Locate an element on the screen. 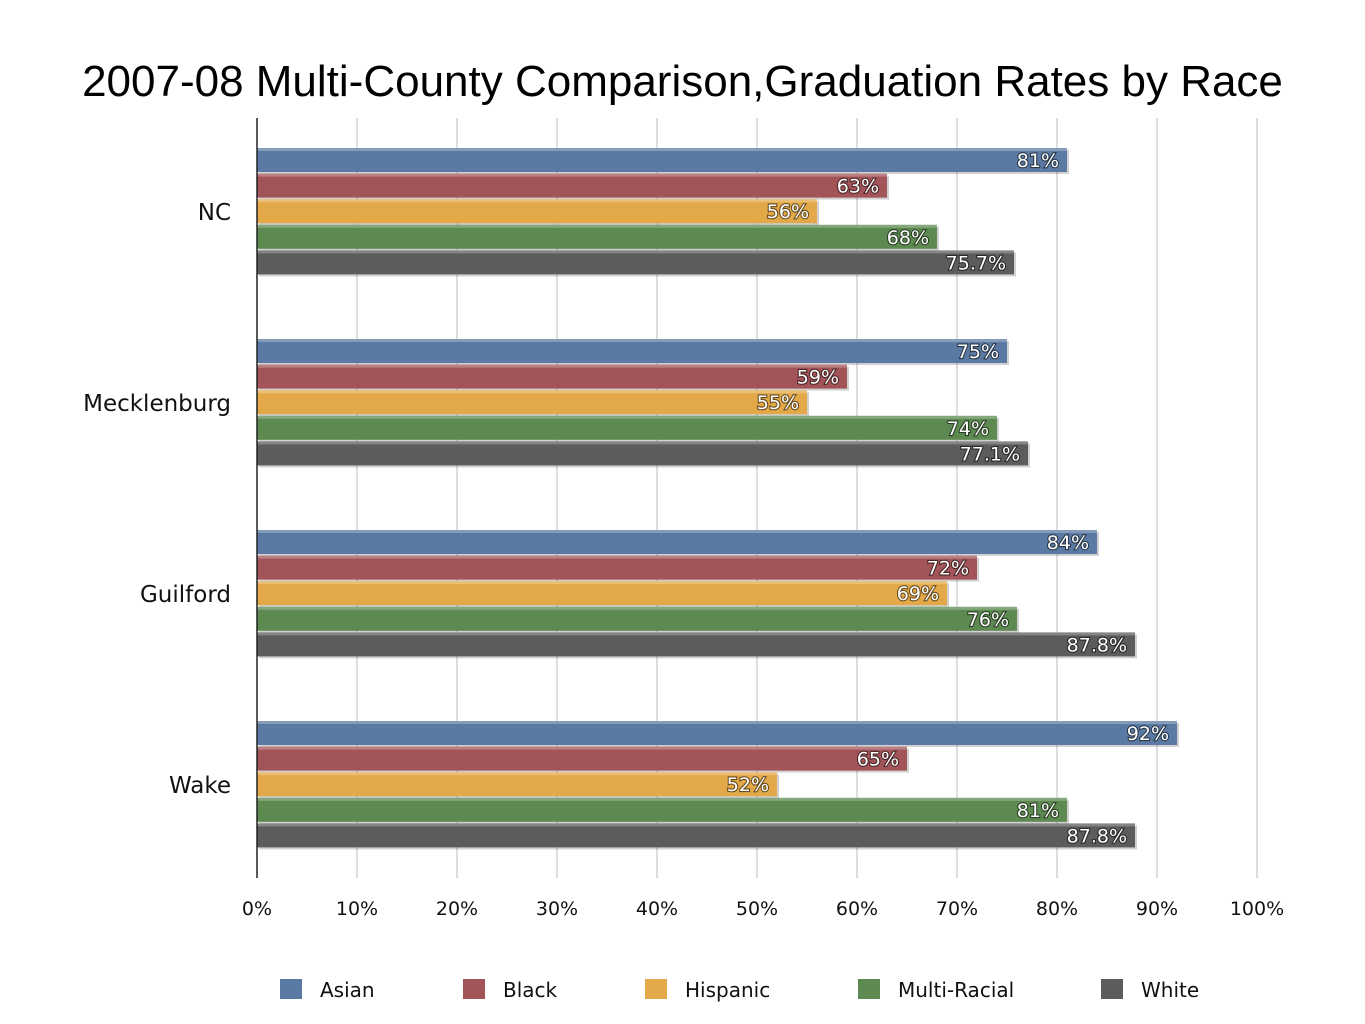 Image resolution: width=1365 pixels, height=1024 pixels. bar-black-mecklenburg is located at coordinates (552, 376).